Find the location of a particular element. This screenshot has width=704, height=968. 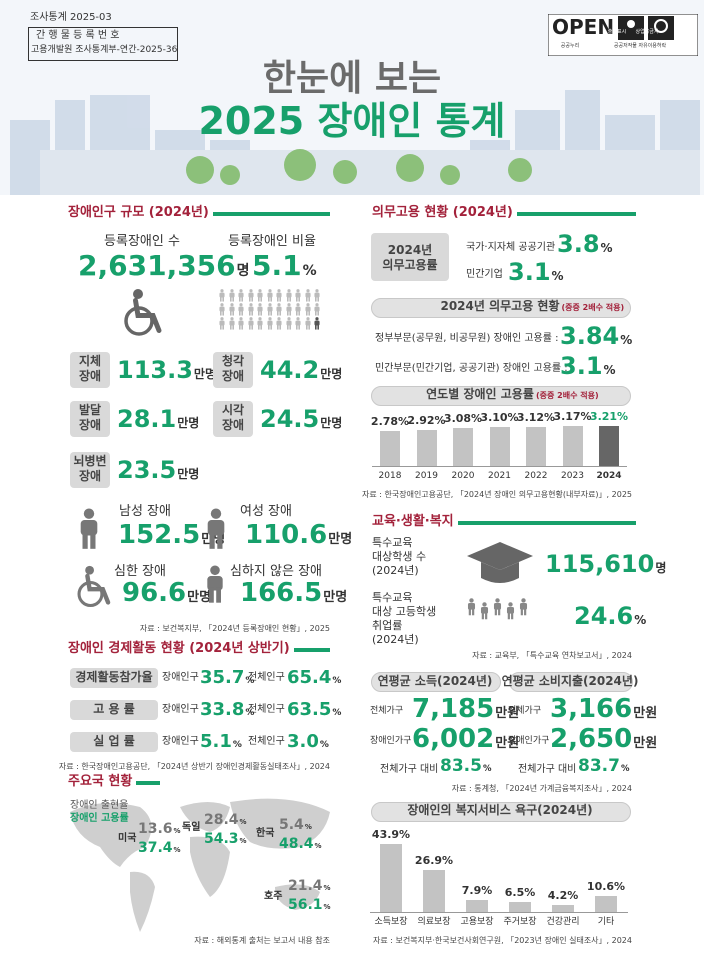

open-license-logo is located at coordinates (623, 35).